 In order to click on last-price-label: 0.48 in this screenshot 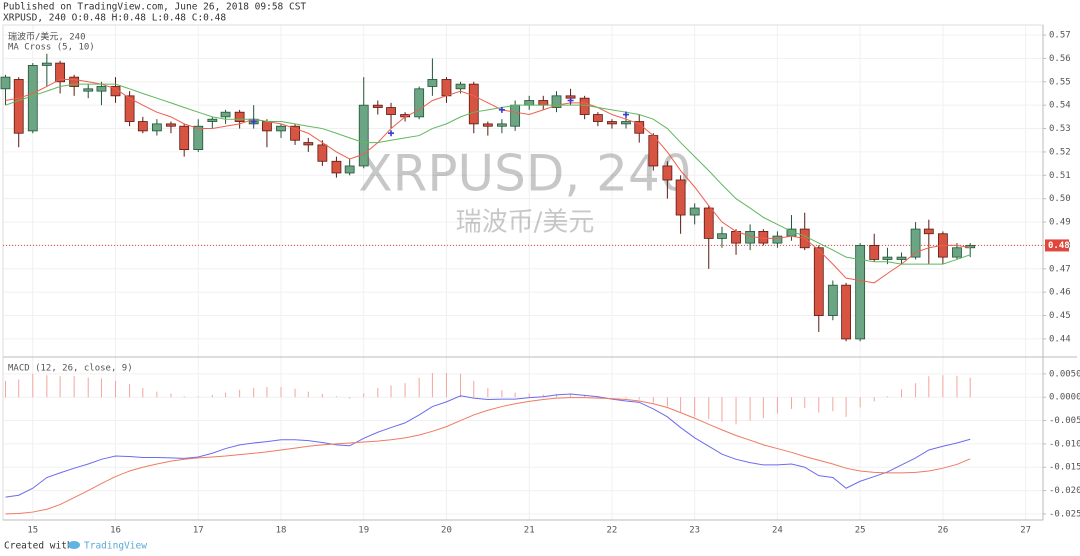, I will do `click(1059, 246)`.